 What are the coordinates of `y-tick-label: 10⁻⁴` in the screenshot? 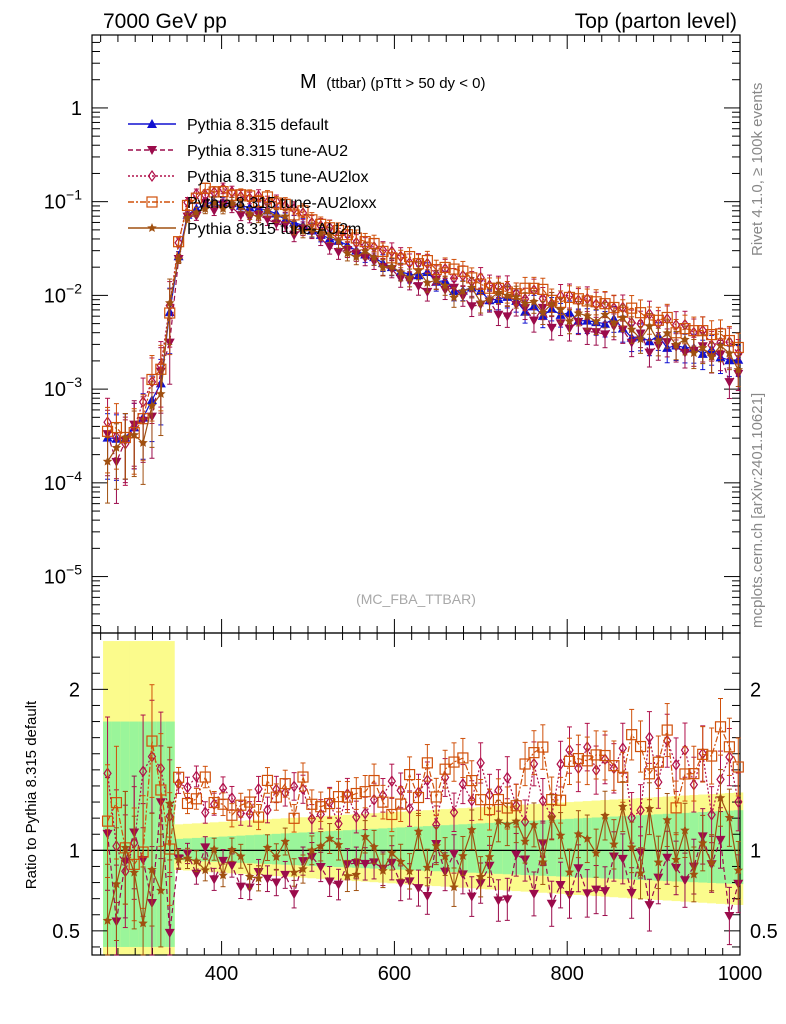 It's located at (63, 481).